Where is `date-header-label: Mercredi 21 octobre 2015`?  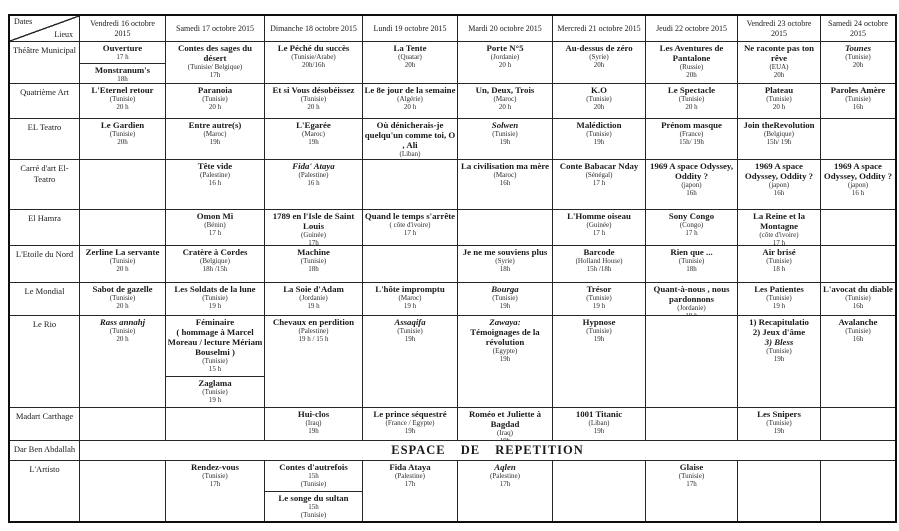 date-header-label: Mercredi 21 octobre 2015 is located at coordinates (599, 28).